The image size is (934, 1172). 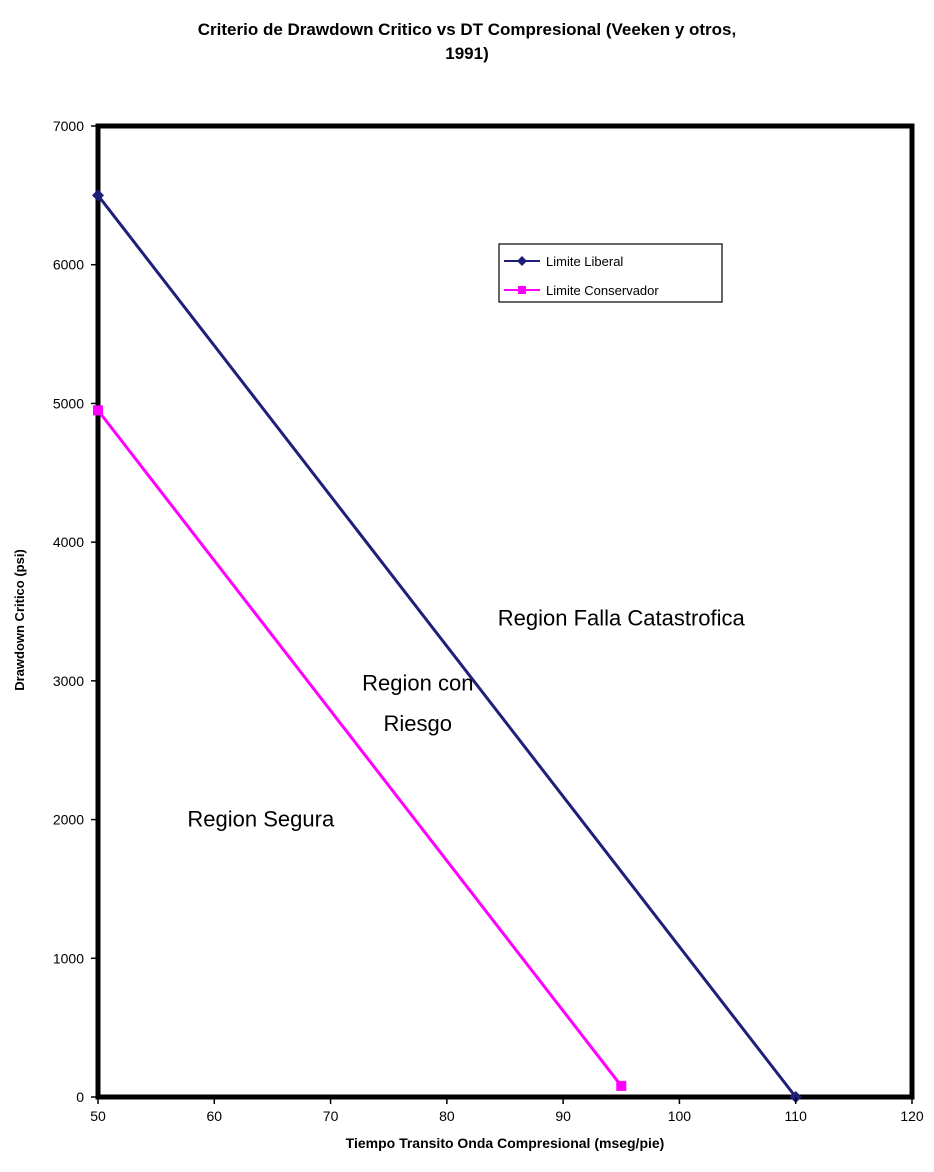 I want to click on data-point-liberal, so click(x=98, y=195).